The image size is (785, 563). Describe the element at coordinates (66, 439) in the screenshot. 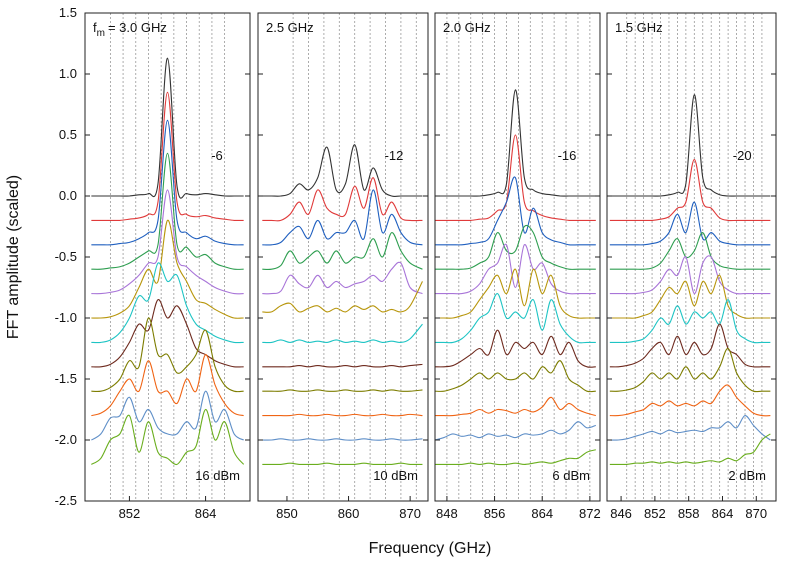

I see `y-tick-label: -2.0` at that location.